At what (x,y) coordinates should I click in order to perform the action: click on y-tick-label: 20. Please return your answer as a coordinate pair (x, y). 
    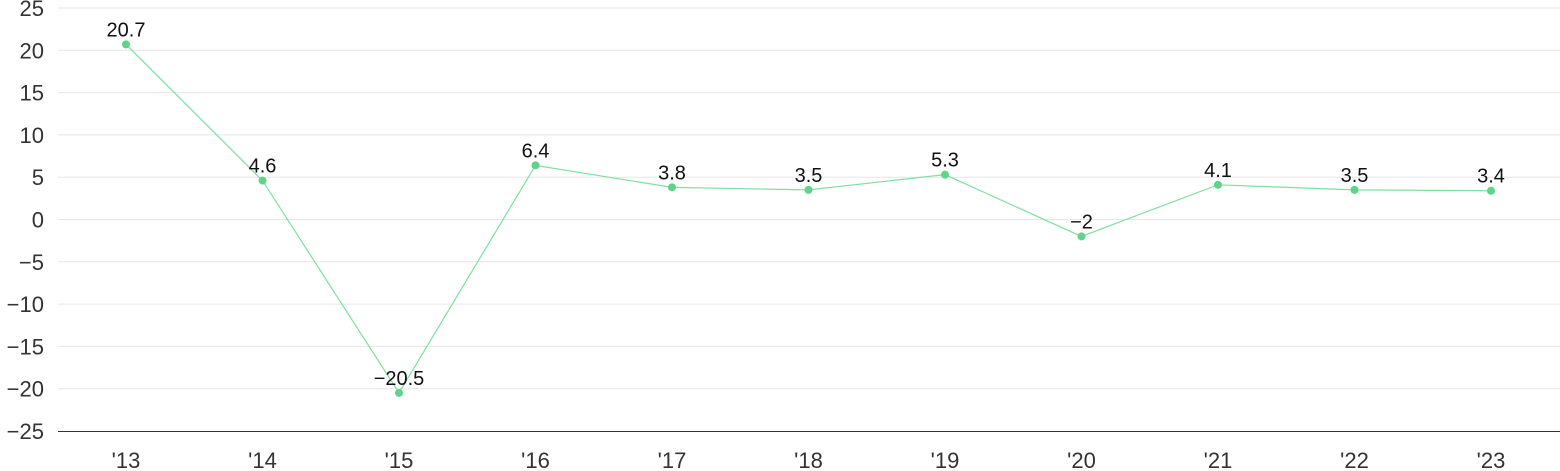
    Looking at the image, I should click on (32, 50).